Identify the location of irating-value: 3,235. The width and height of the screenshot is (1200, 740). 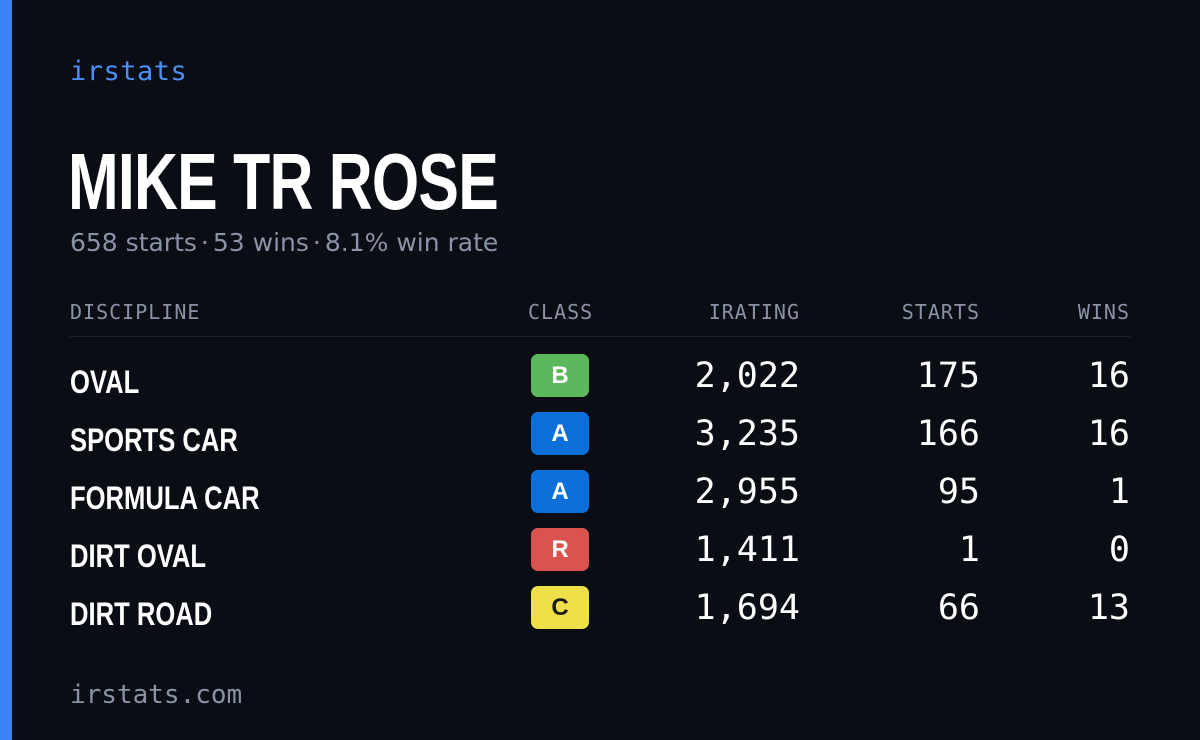
(747, 434).